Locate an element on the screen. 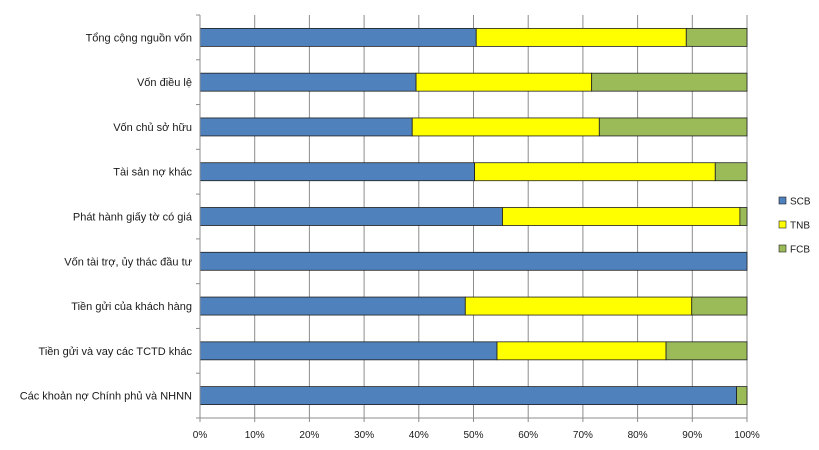 Image resolution: width=819 pixels, height=450 pixels. legend: SCB TNB FCB is located at coordinates (794, 226).